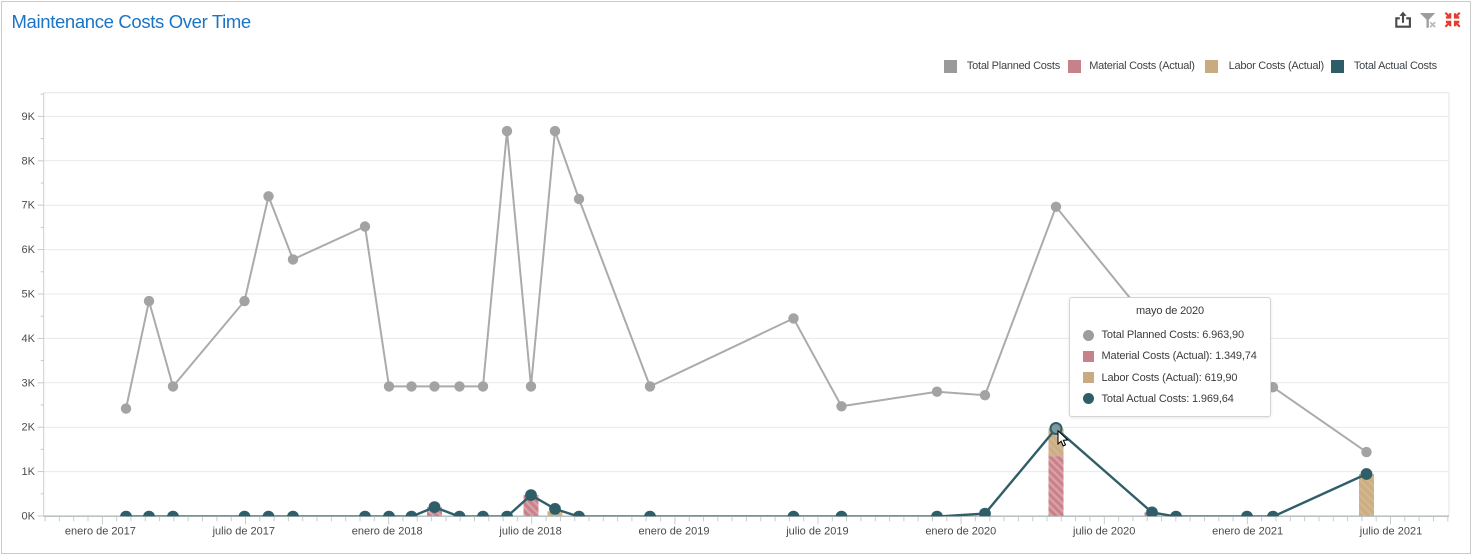 The height and width of the screenshot is (557, 1473). What do you see at coordinates (29, 250) in the screenshot?
I see `svg-text: 6K` at bounding box center [29, 250].